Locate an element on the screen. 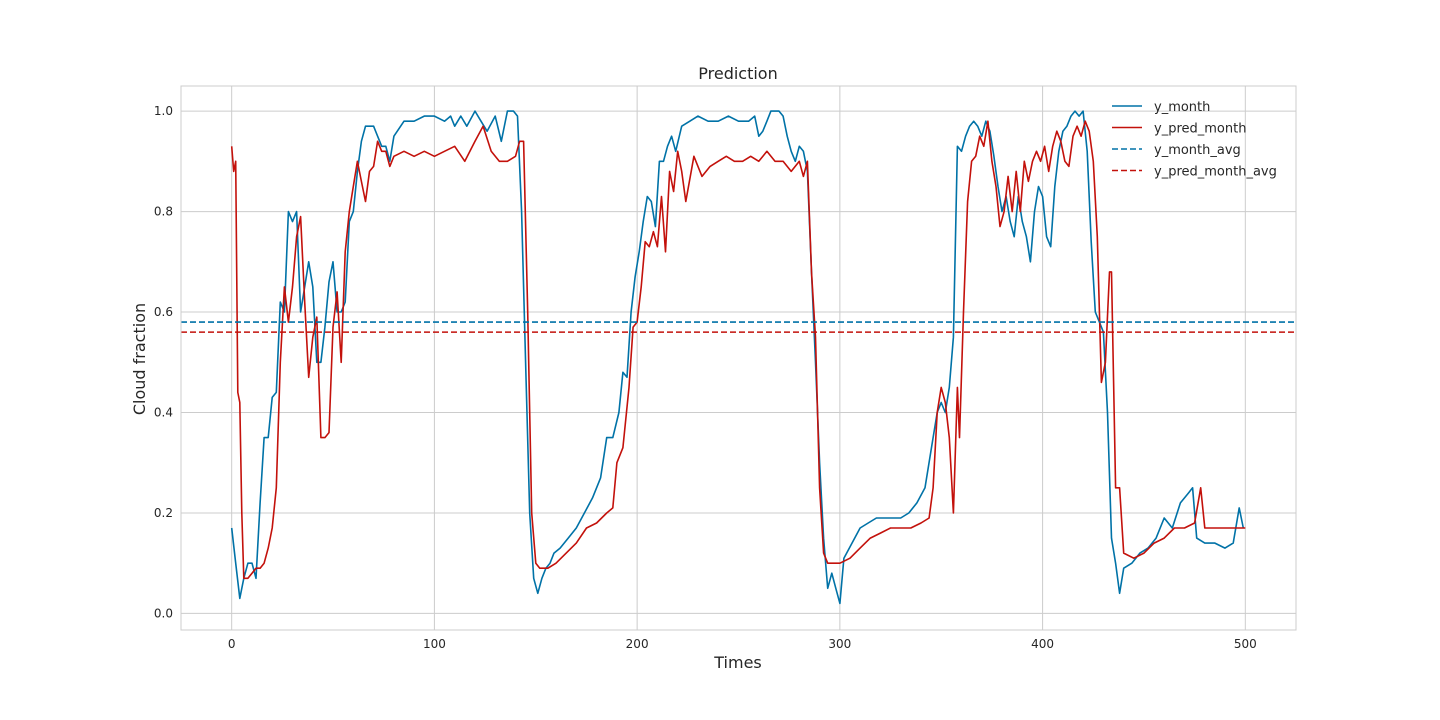  y-tick-label: 0.2 is located at coordinates (163, 513).